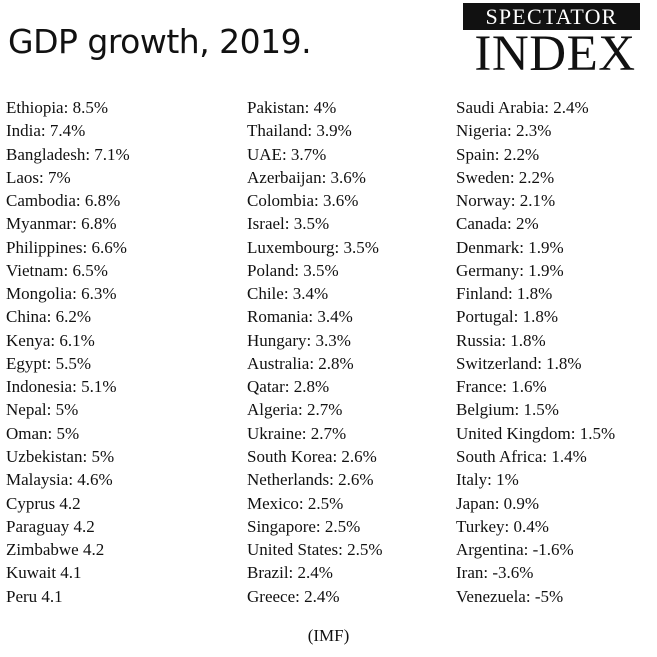  What do you see at coordinates (495, 573) in the screenshot?
I see `country-growth-item: Iran: -3.6%` at bounding box center [495, 573].